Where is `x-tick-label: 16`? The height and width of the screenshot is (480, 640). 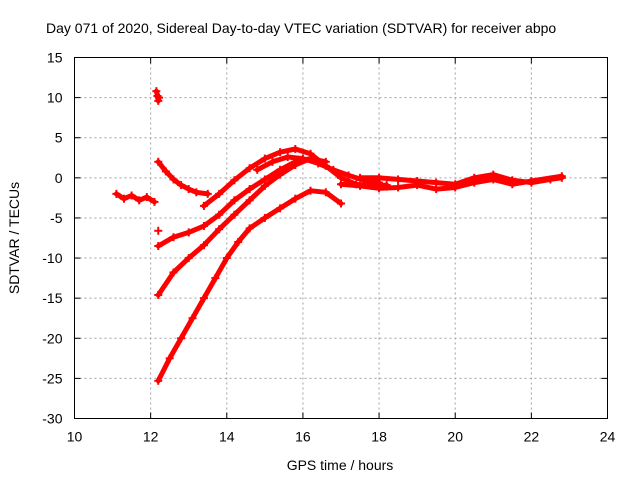 x-tick-label: 16 is located at coordinates (303, 437).